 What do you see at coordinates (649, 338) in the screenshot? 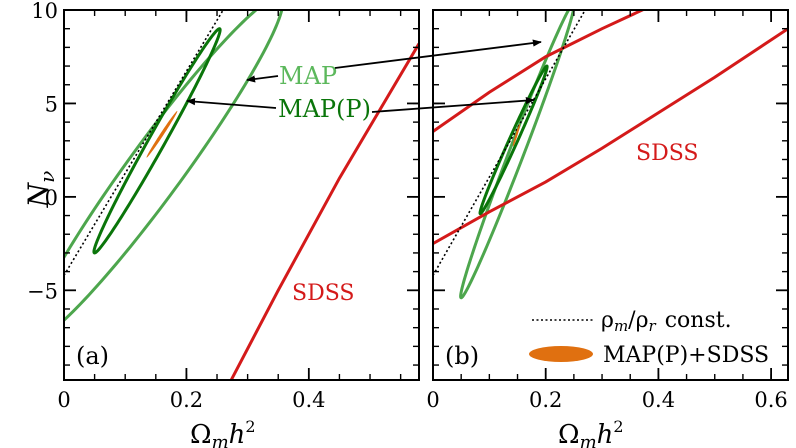
I see `legend: ρm/ρr const. MAP(P)+SDSS` at bounding box center [649, 338].